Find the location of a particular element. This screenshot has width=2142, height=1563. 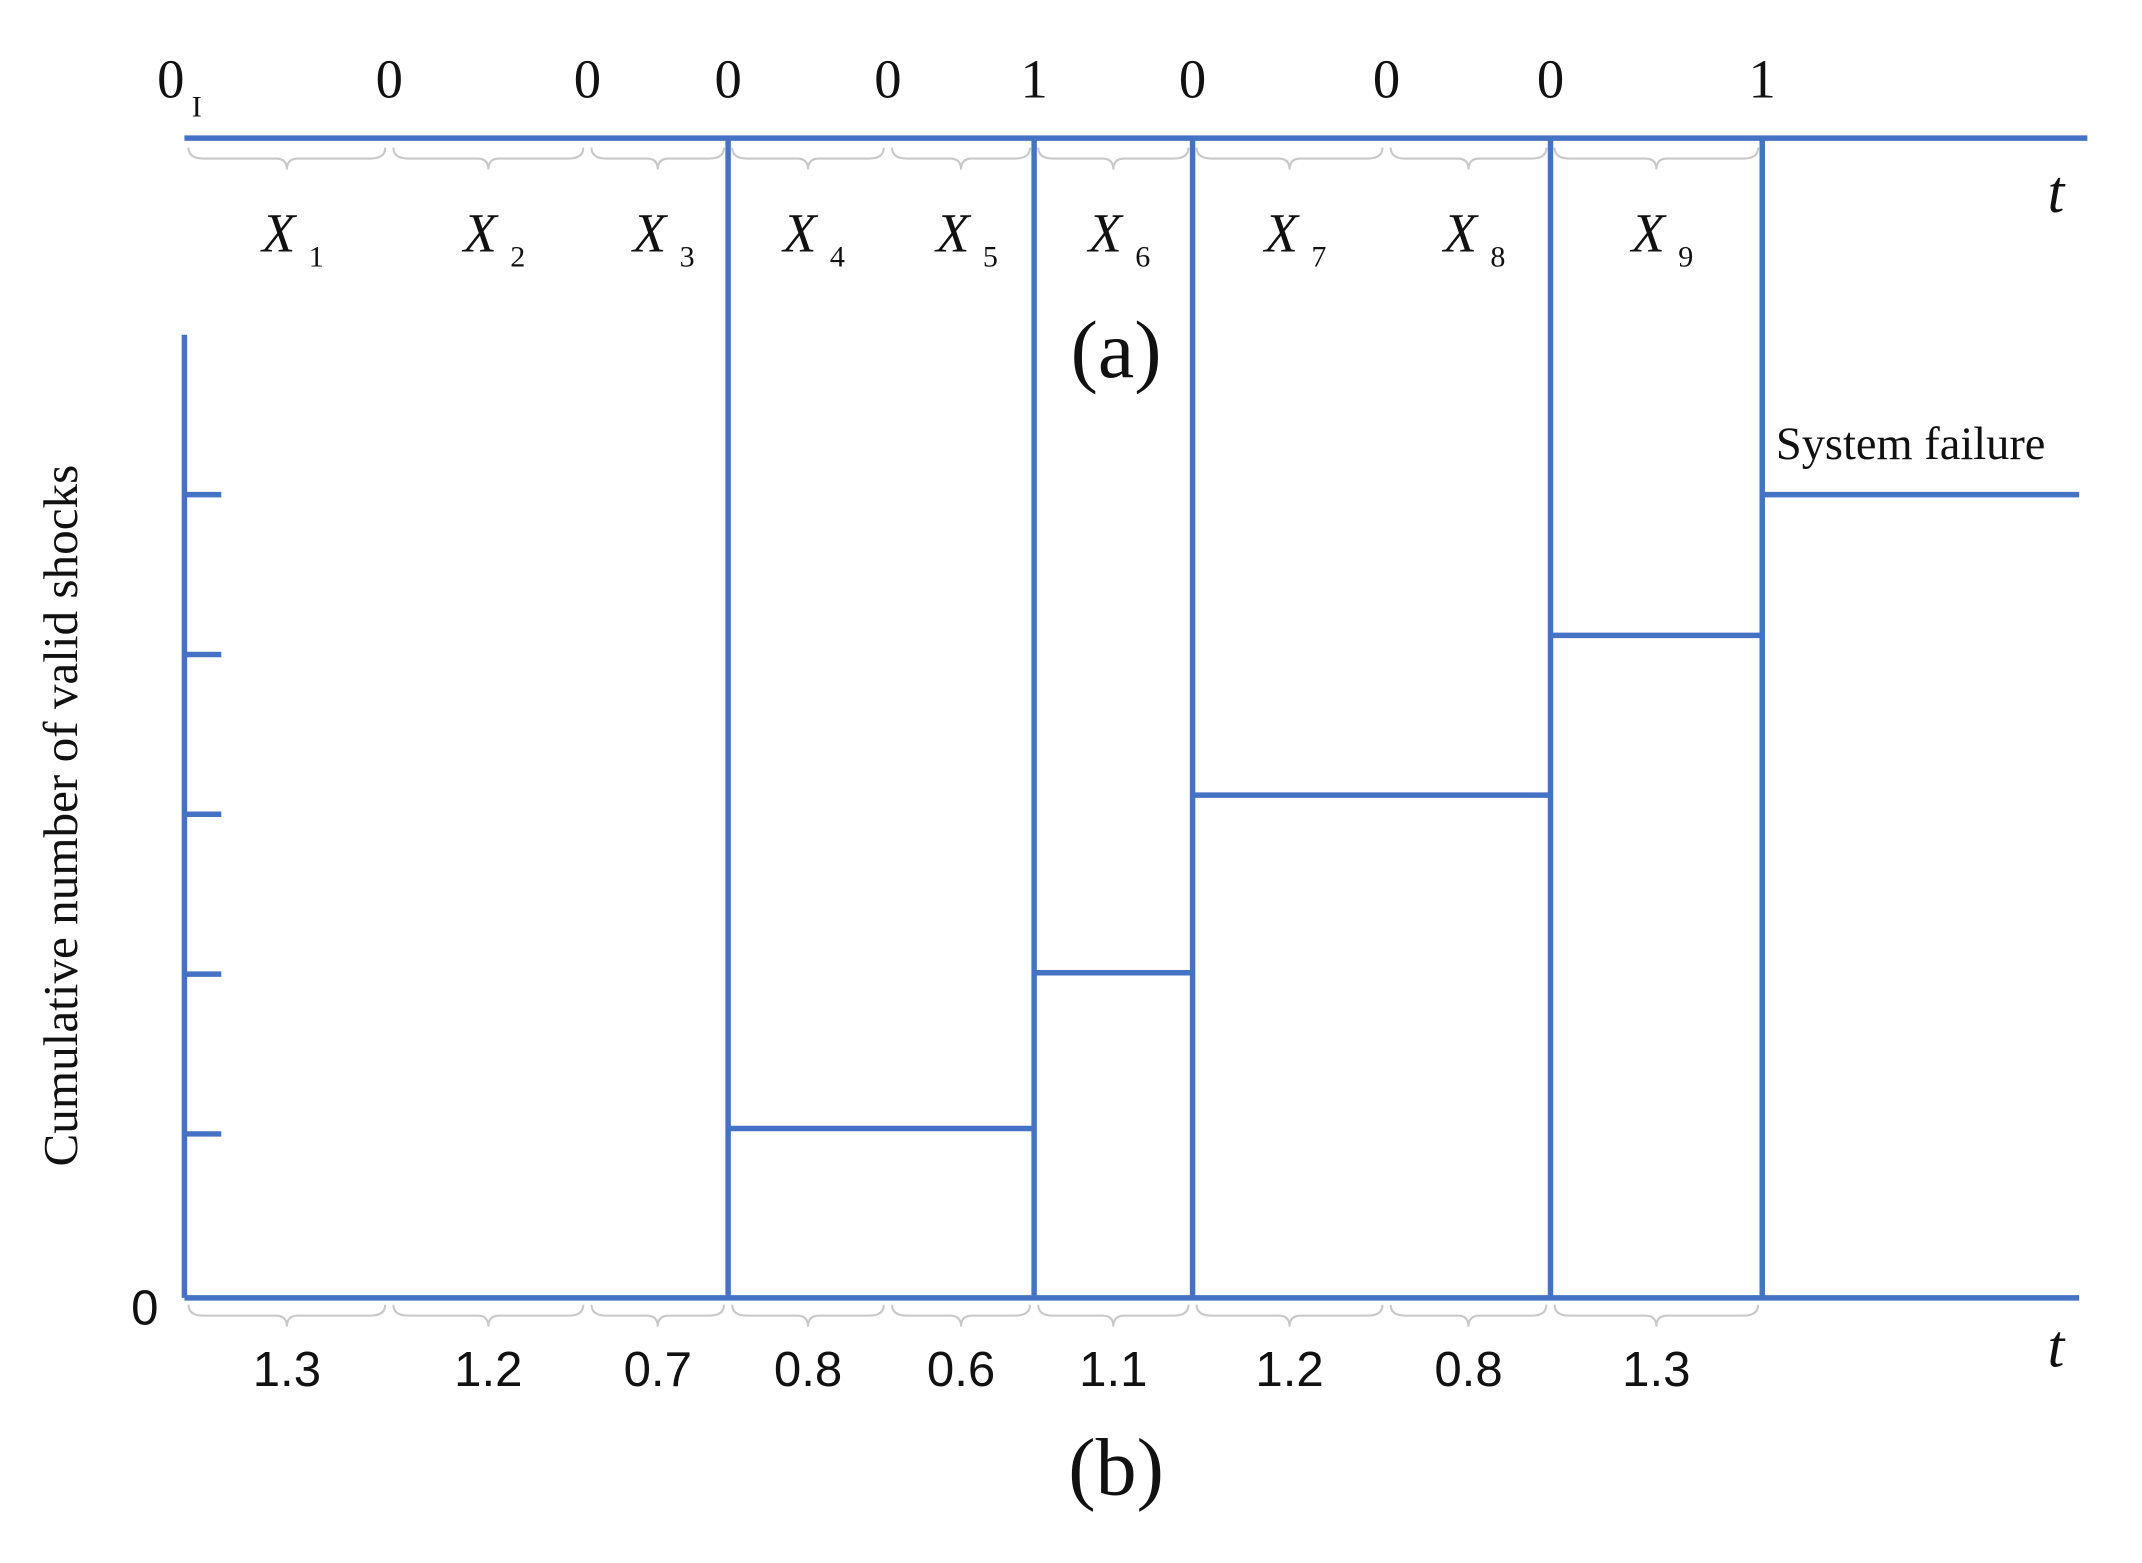

interval-subscript: 4 is located at coordinates (837, 257).